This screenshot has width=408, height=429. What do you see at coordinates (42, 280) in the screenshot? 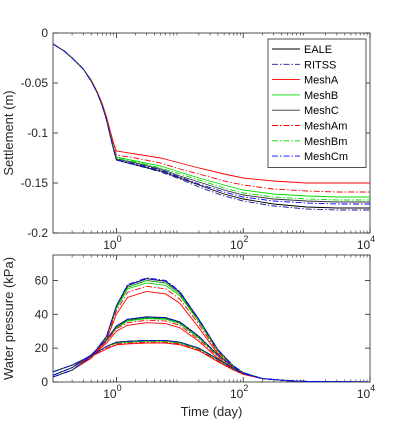
I see `y-tick-label: 60` at bounding box center [42, 280].